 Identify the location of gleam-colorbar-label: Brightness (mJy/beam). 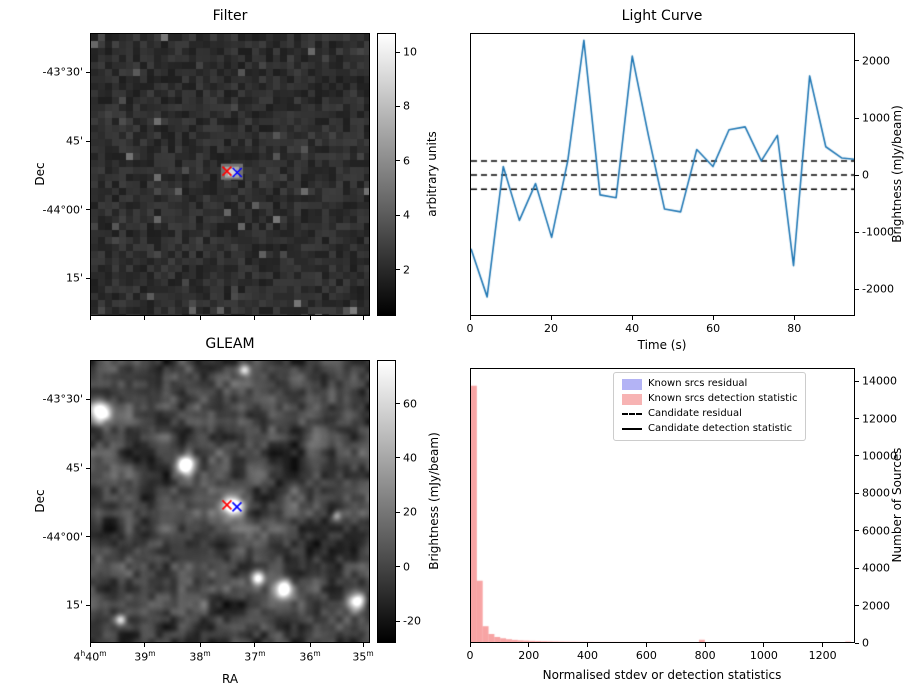
(434, 501).